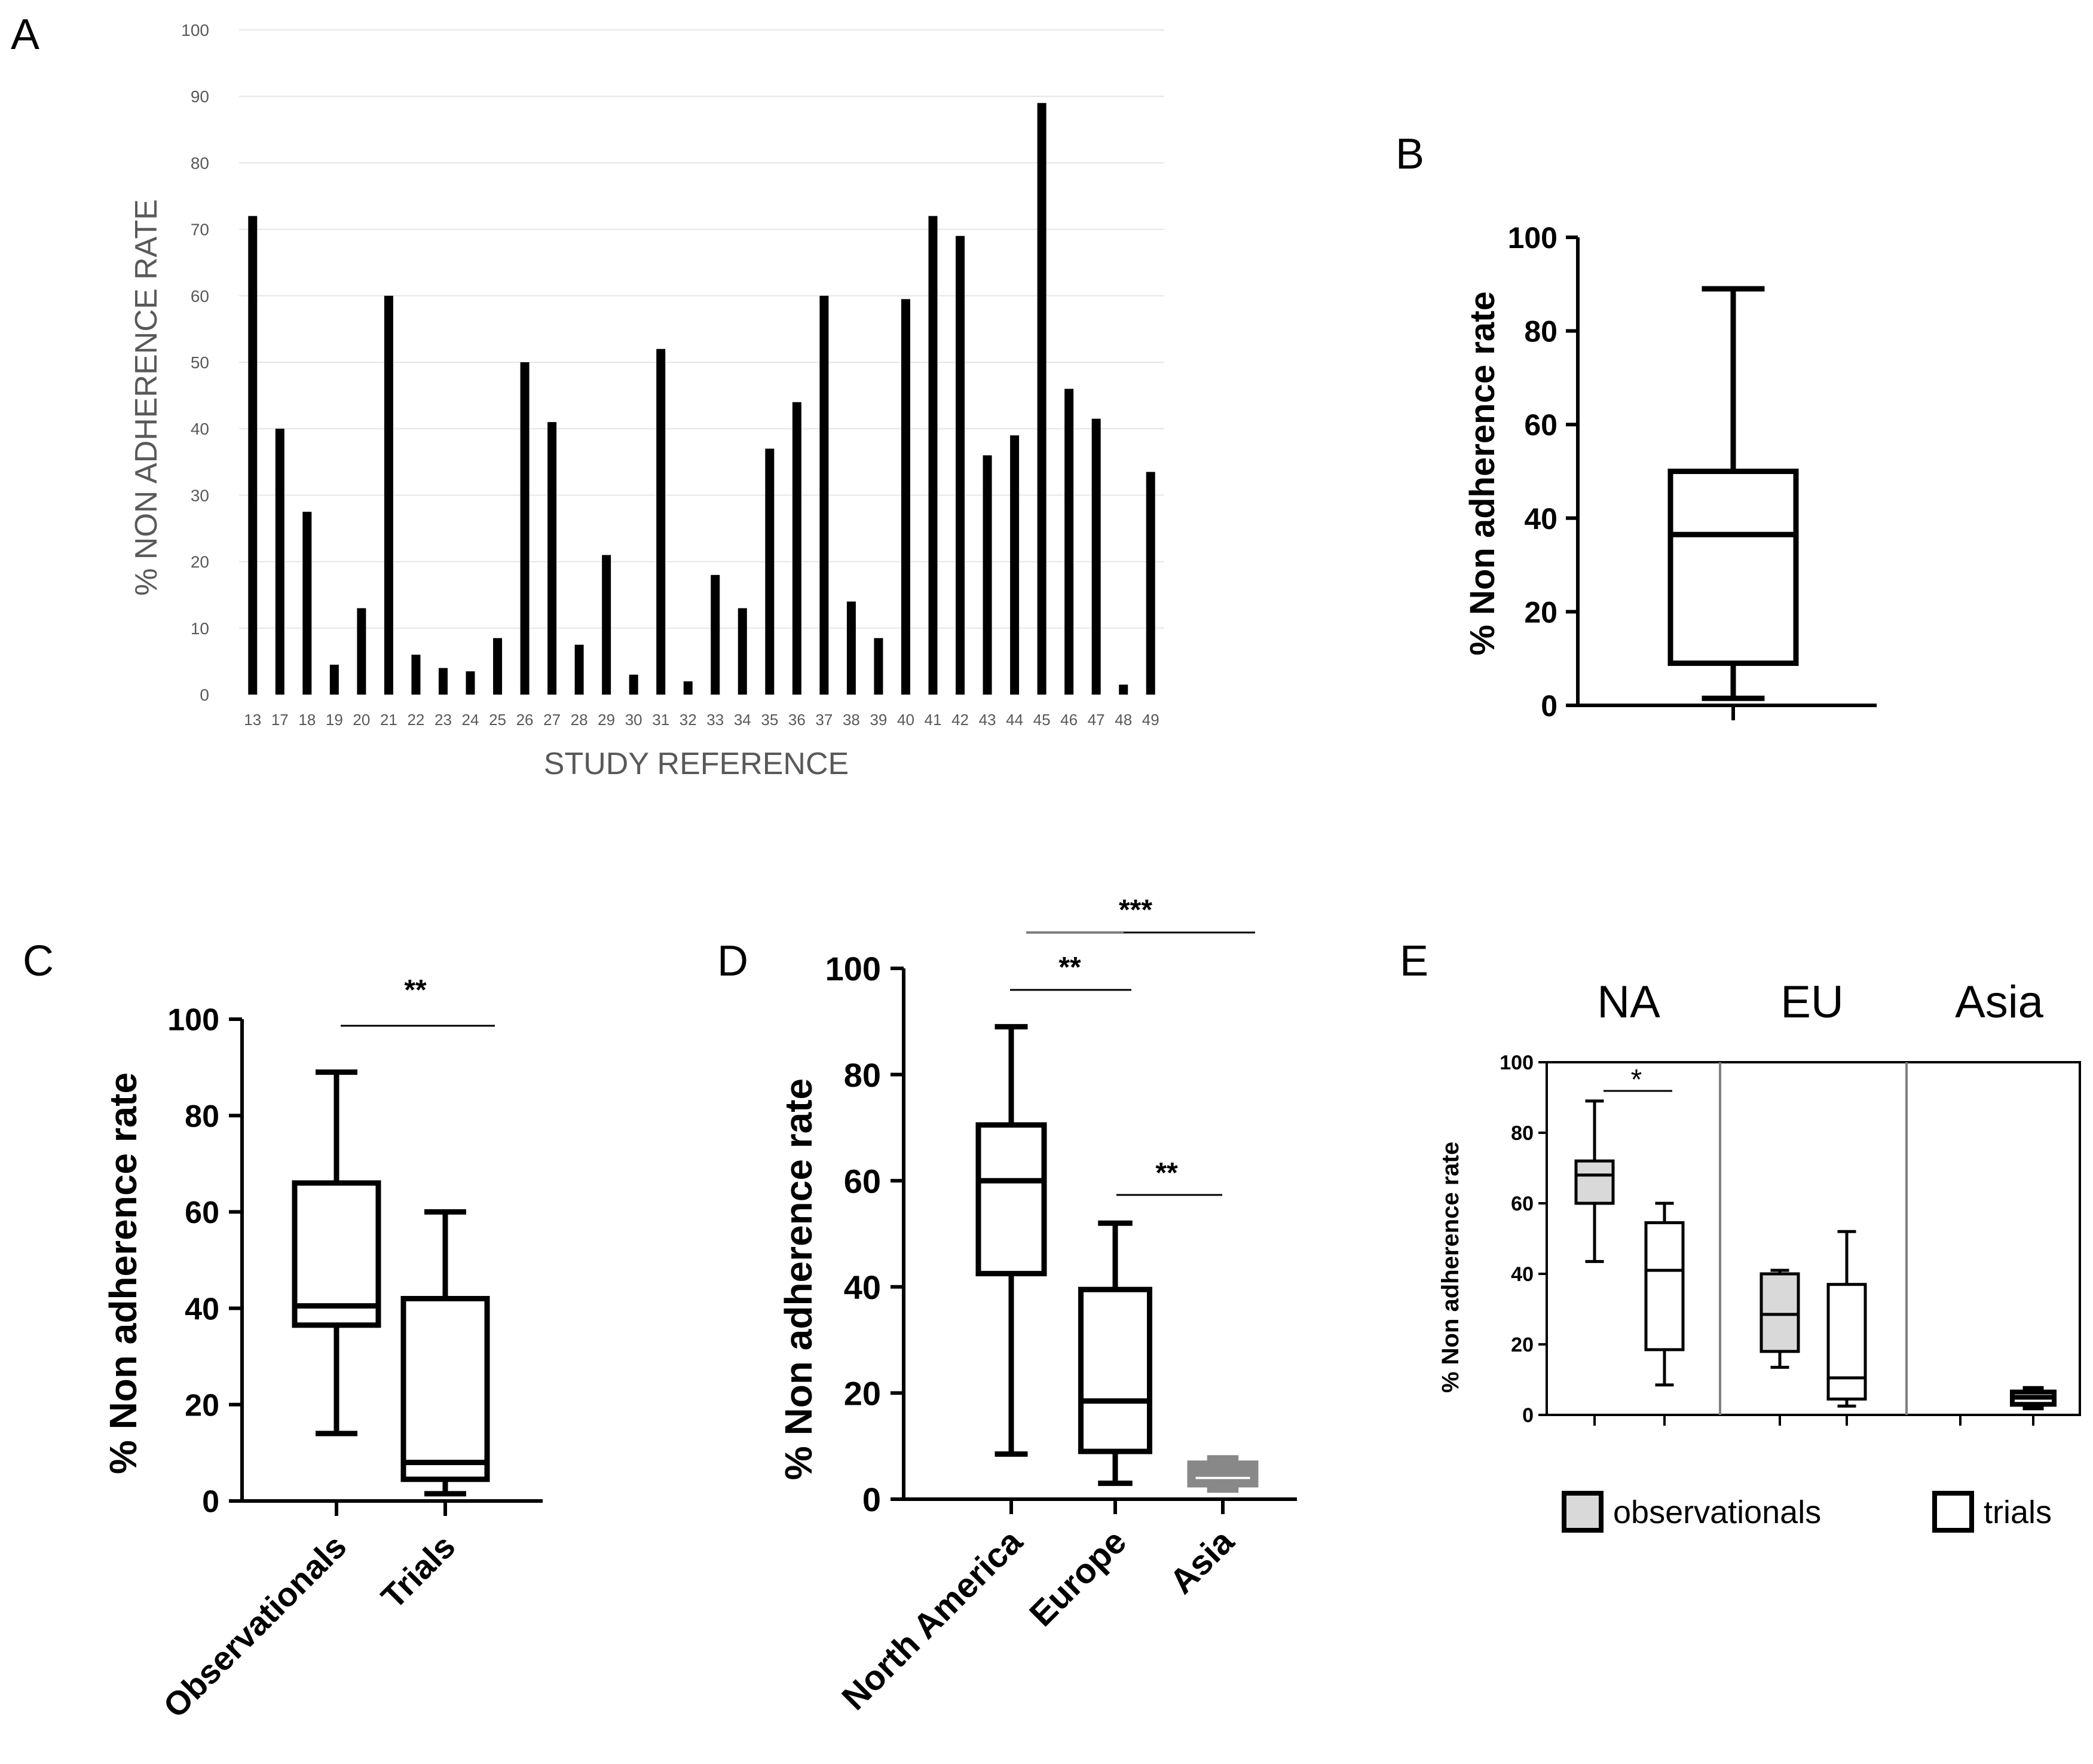 This screenshot has width=2093, height=1764. What do you see at coordinates (1135, 910) in the screenshot?
I see `panel-d-significance-label: ***` at bounding box center [1135, 910].